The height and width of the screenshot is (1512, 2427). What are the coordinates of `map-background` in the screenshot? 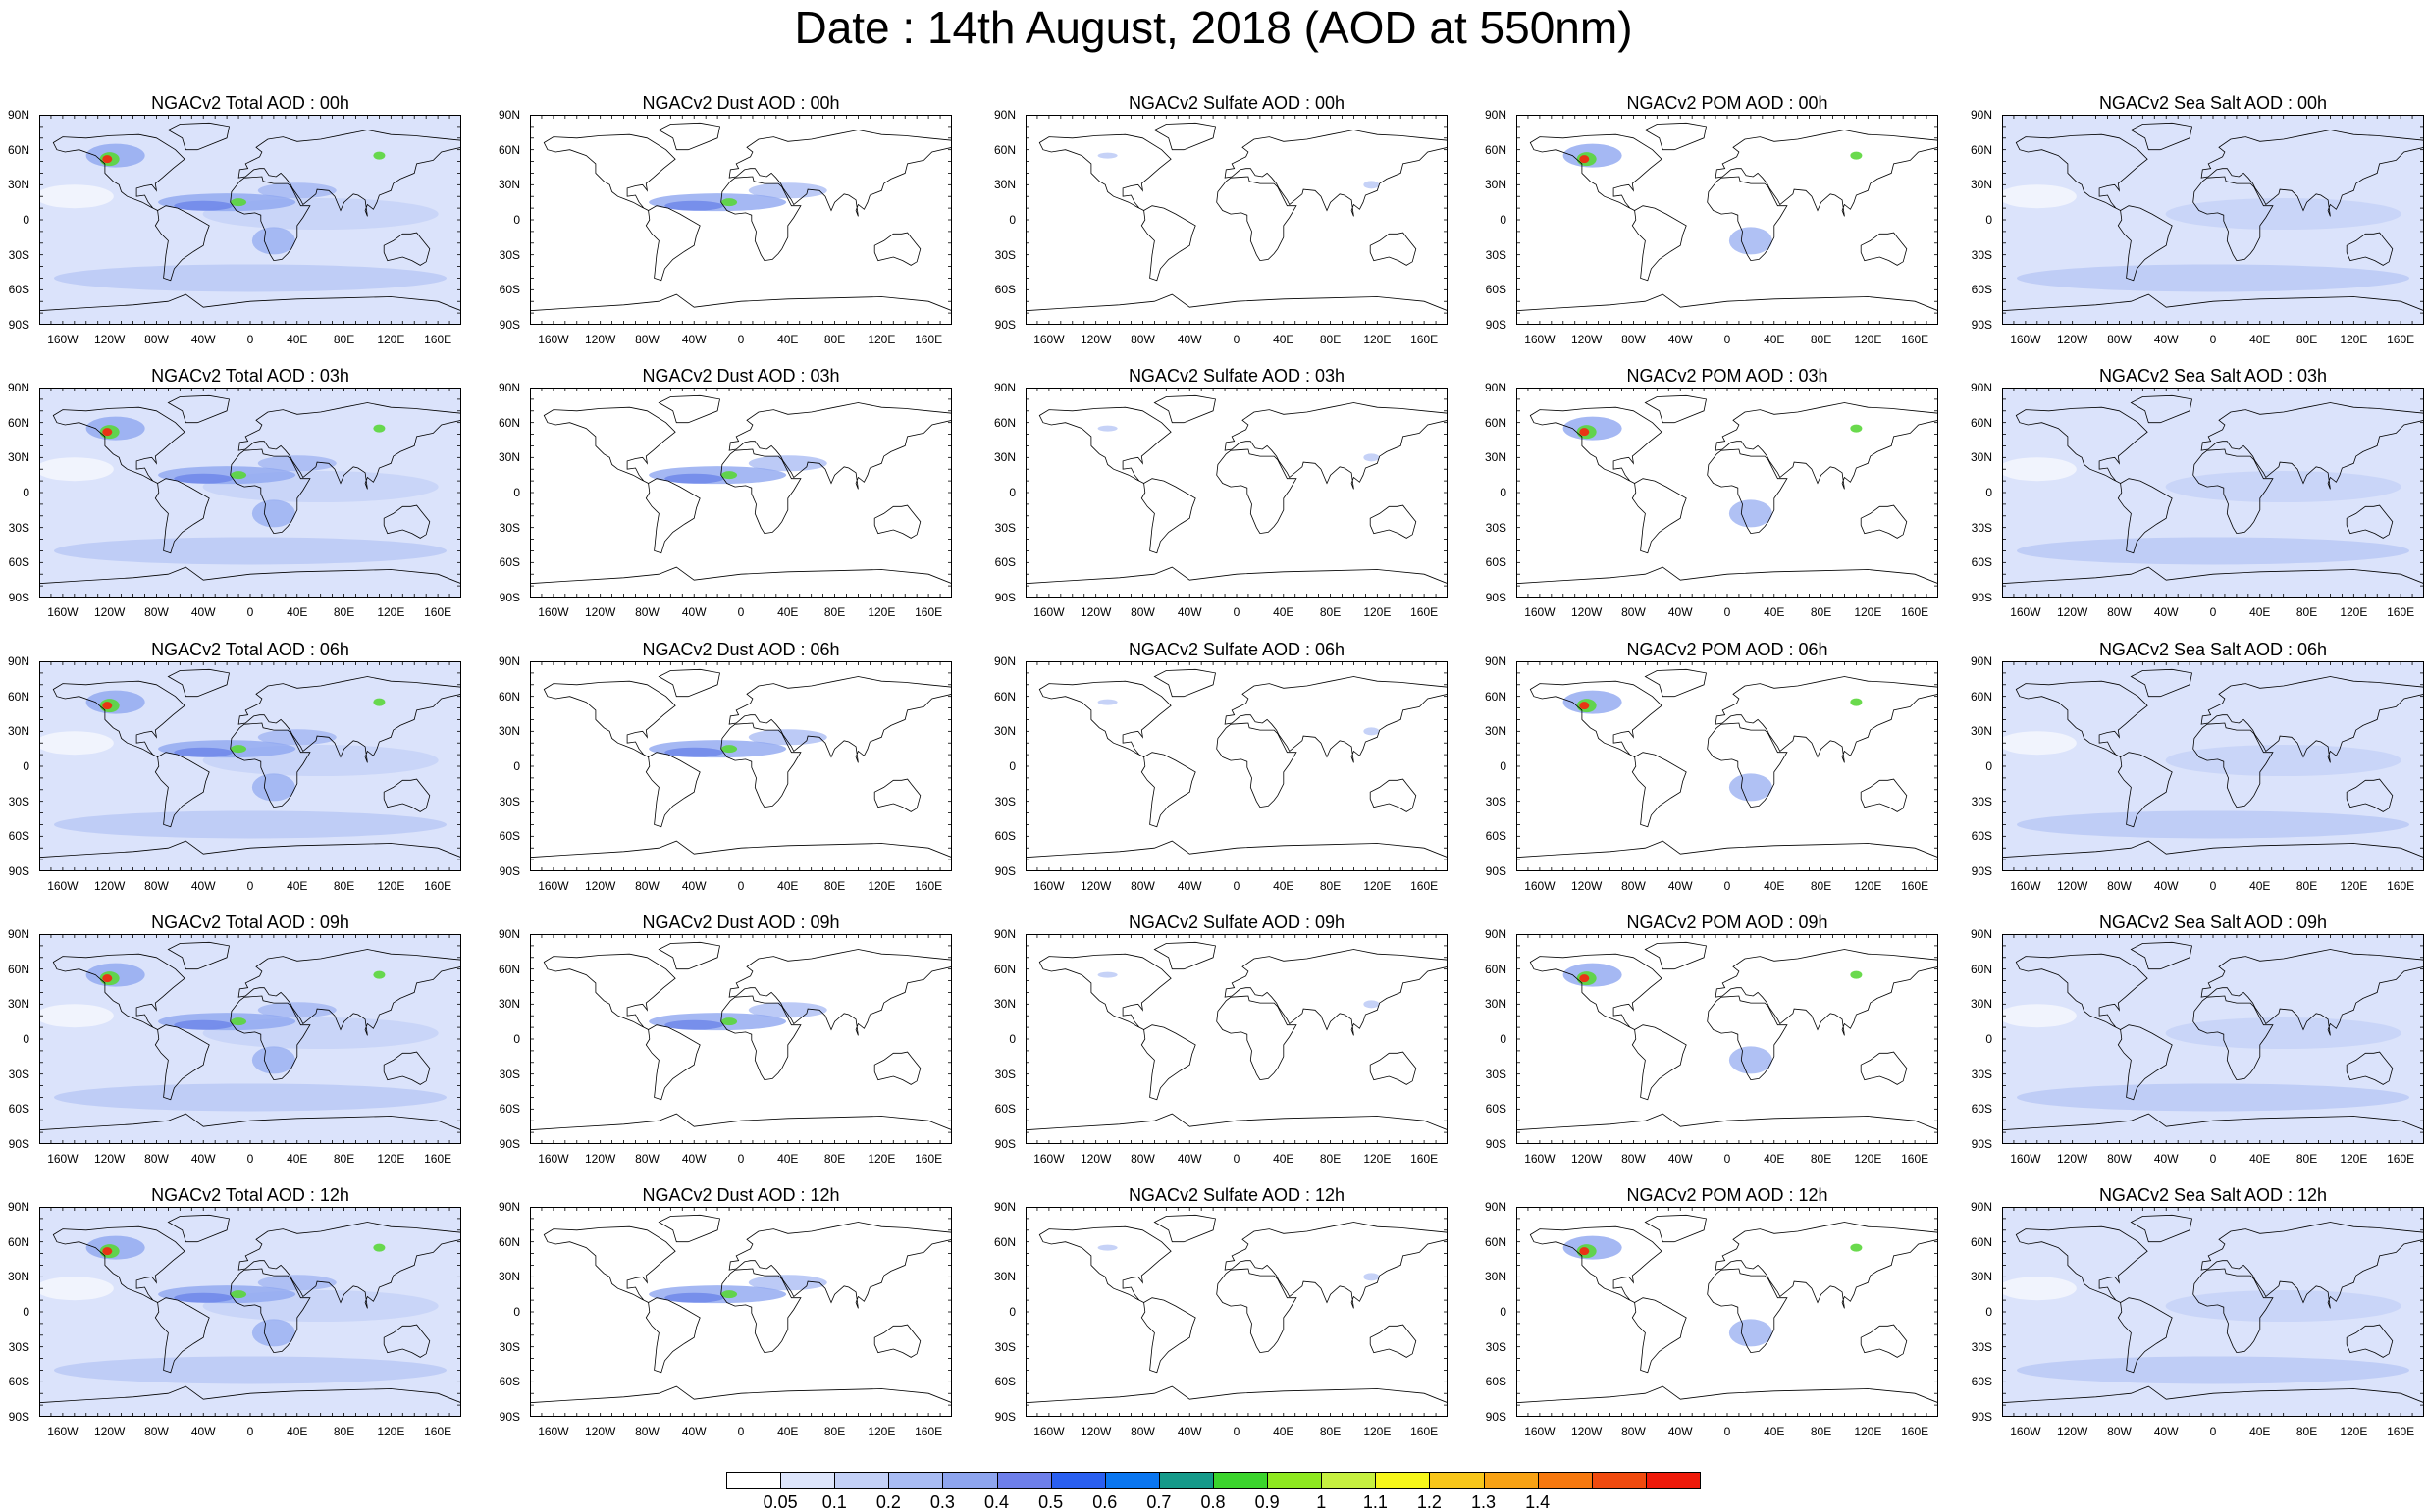 It's located at (741, 220).